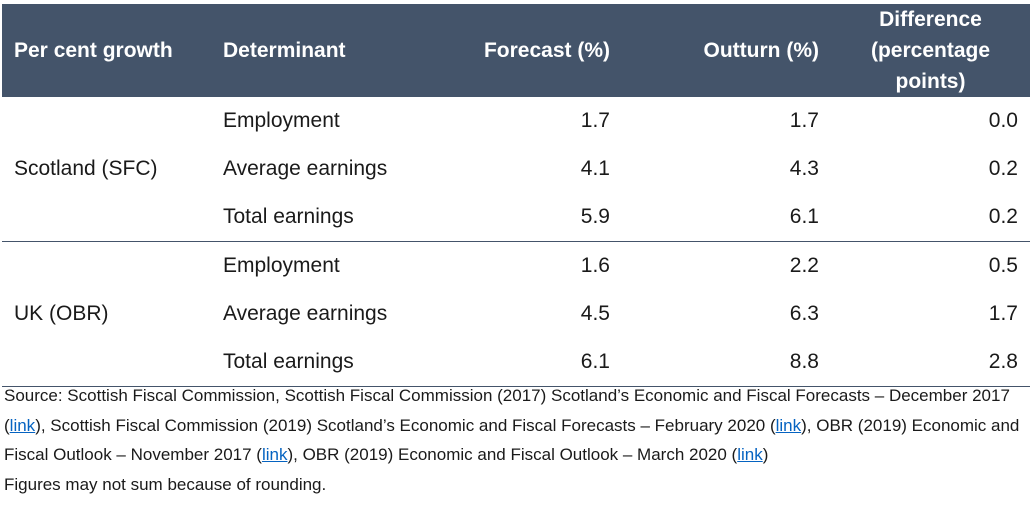 This screenshot has height=532, width=1031. Describe the element at coordinates (930, 19) in the screenshot. I see `header-difference-line1: Difference` at that location.